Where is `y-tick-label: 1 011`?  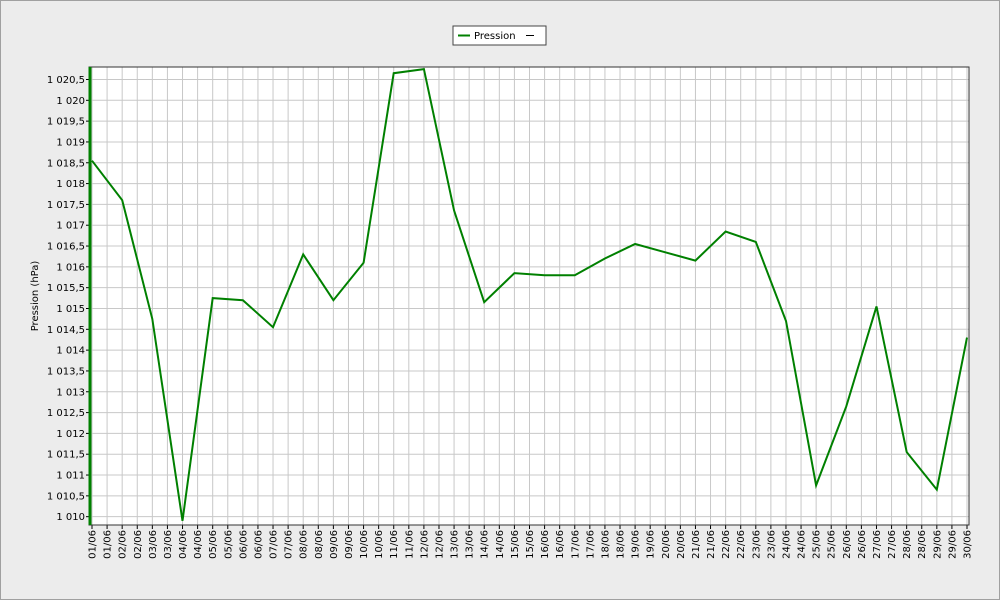 y-tick-label: 1 011 is located at coordinates (70, 476).